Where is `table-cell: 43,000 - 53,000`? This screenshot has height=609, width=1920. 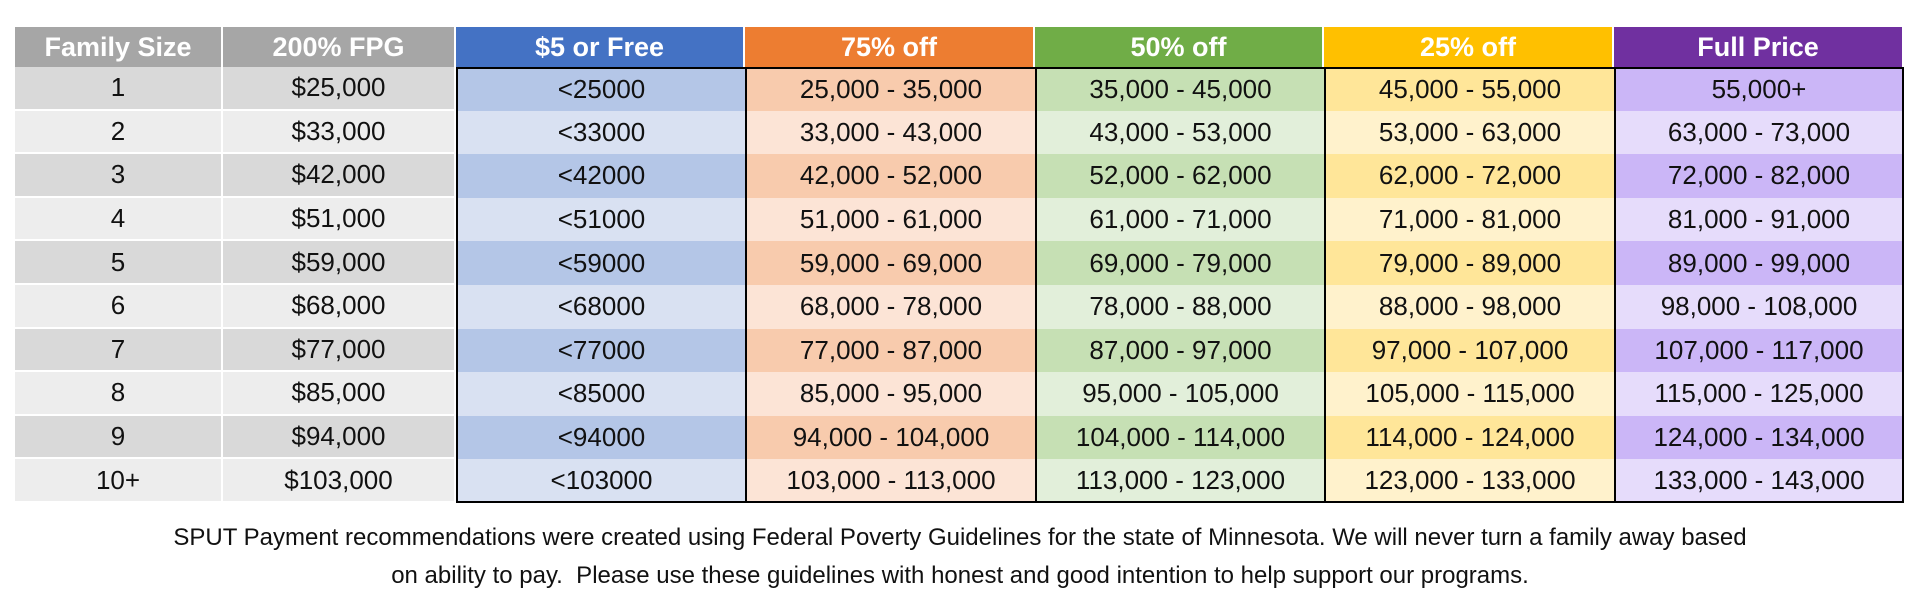 table-cell: 43,000 - 53,000 is located at coordinates (1179, 132).